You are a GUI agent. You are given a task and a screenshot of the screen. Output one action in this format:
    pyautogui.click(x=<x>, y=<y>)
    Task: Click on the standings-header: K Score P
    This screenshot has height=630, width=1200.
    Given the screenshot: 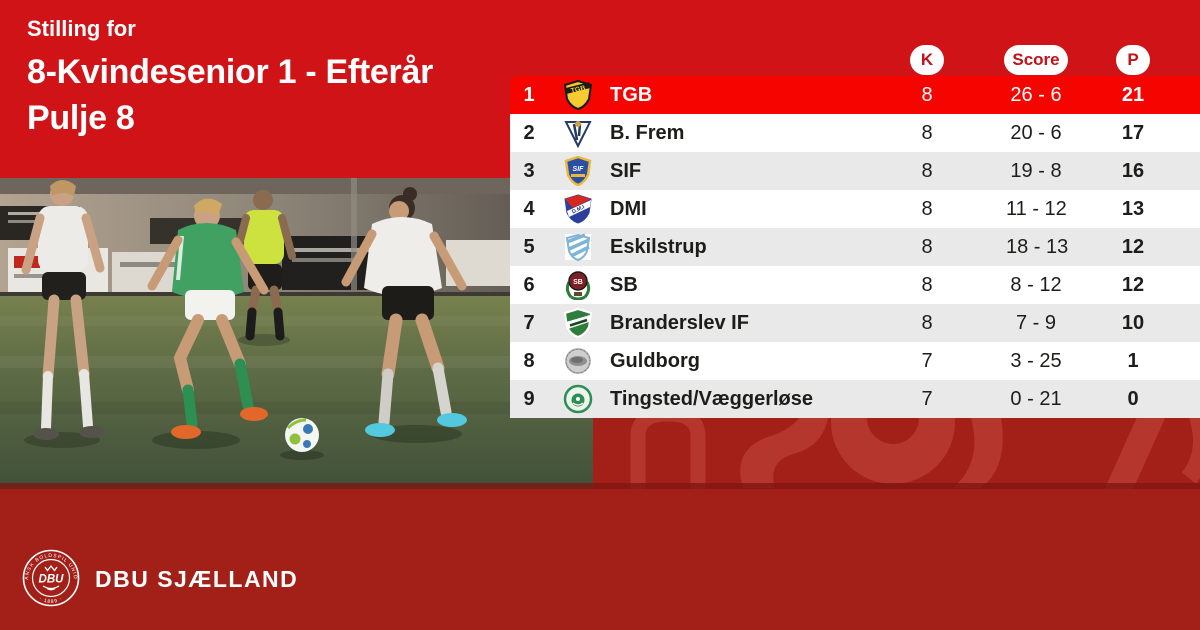 What is the action you would take?
    pyautogui.click(x=855, y=38)
    